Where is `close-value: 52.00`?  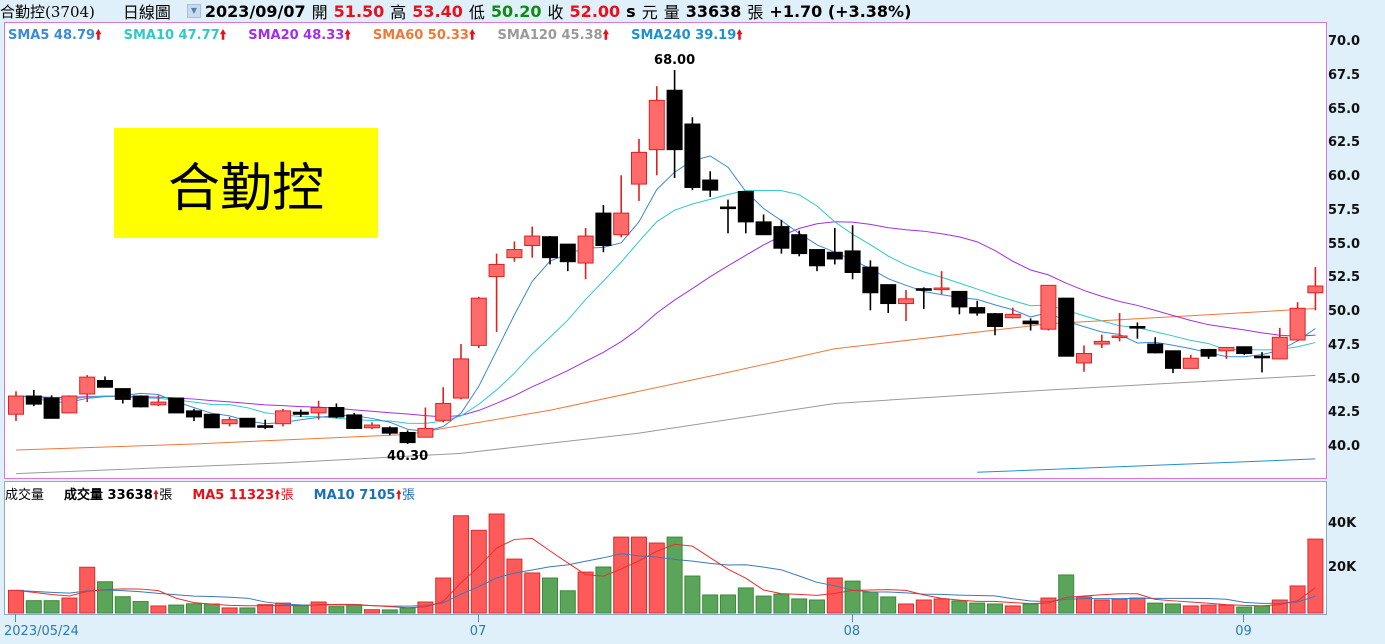 close-value: 52.00 is located at coordinates (595, 11).